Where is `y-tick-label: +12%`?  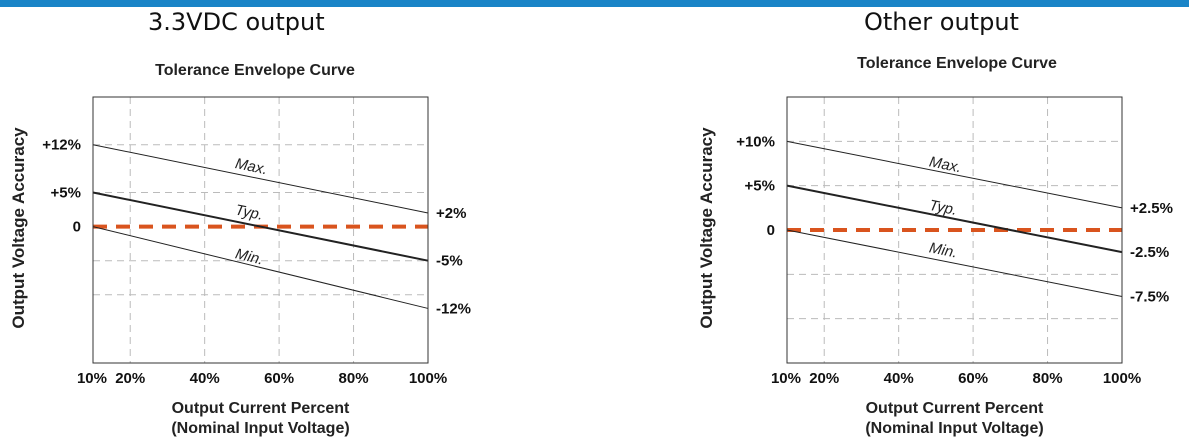
y-tick-label: +12% is located at coordinates (61, 145).